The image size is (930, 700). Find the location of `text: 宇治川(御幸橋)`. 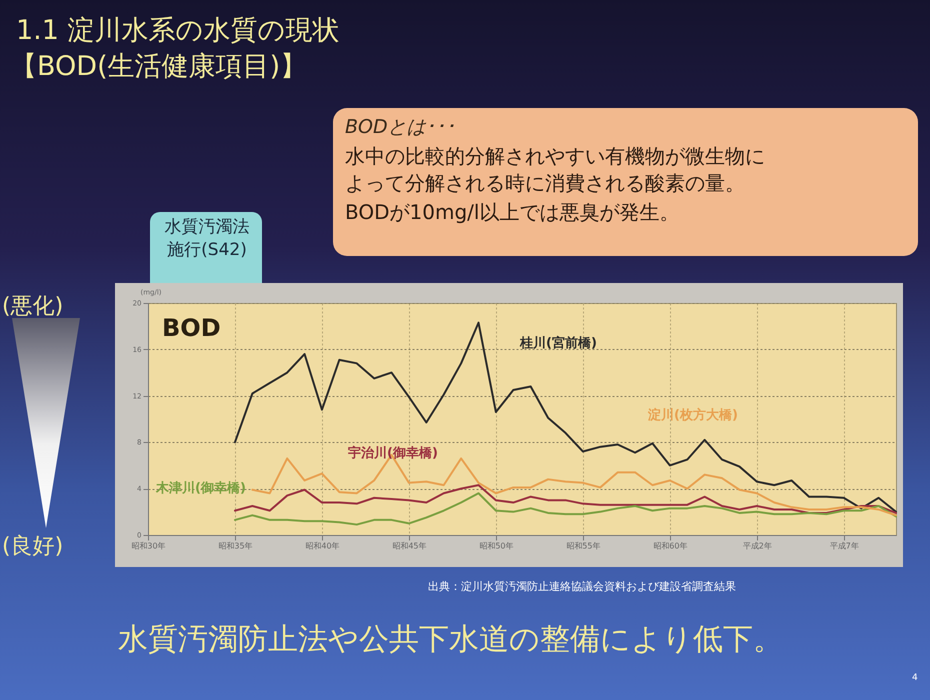

text: 宇治川(御幸橋) is located at coordinates (393, 453).